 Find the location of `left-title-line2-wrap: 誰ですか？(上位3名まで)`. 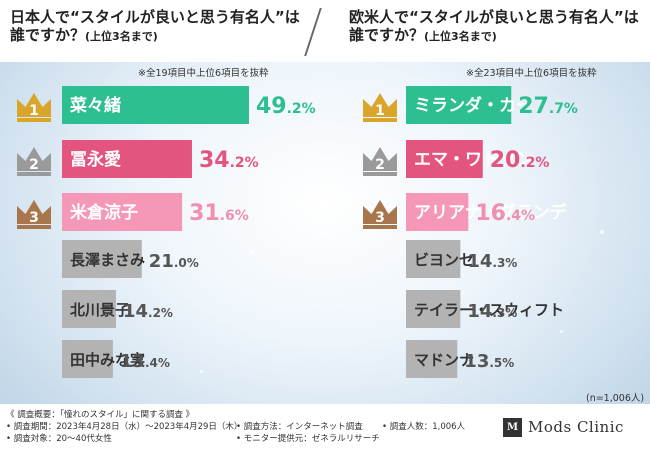

left-title-line2-wrap: 誰ですか？(上位3名まで) is located at coordinates (160, 36).